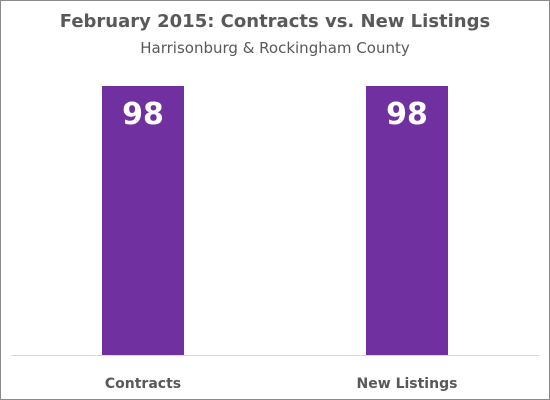 The width and height of the screenshot is (550, 400). Describe the element at coordinates (275, 48) in the screenshot. I see `chart-subtitle: Harrisonburg & Rockingham County` at that location.